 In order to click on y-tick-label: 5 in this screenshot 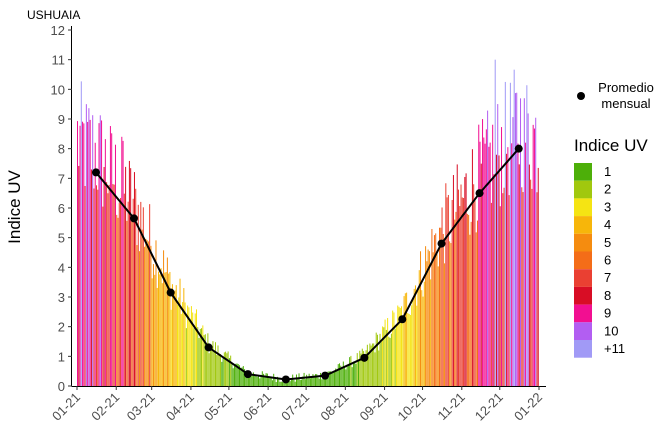, I will do `click(61, 238)`.